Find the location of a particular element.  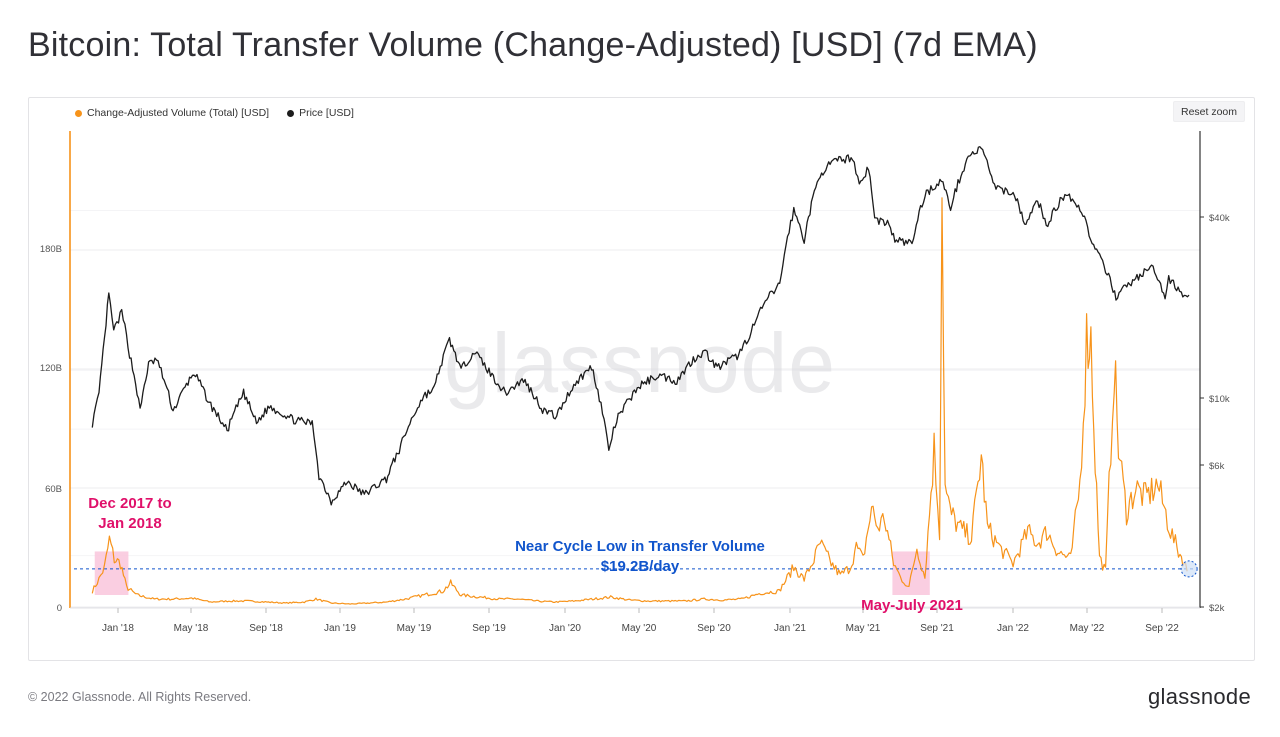

x-tick-label-7: May '20 is located at coordinates (639, 628).